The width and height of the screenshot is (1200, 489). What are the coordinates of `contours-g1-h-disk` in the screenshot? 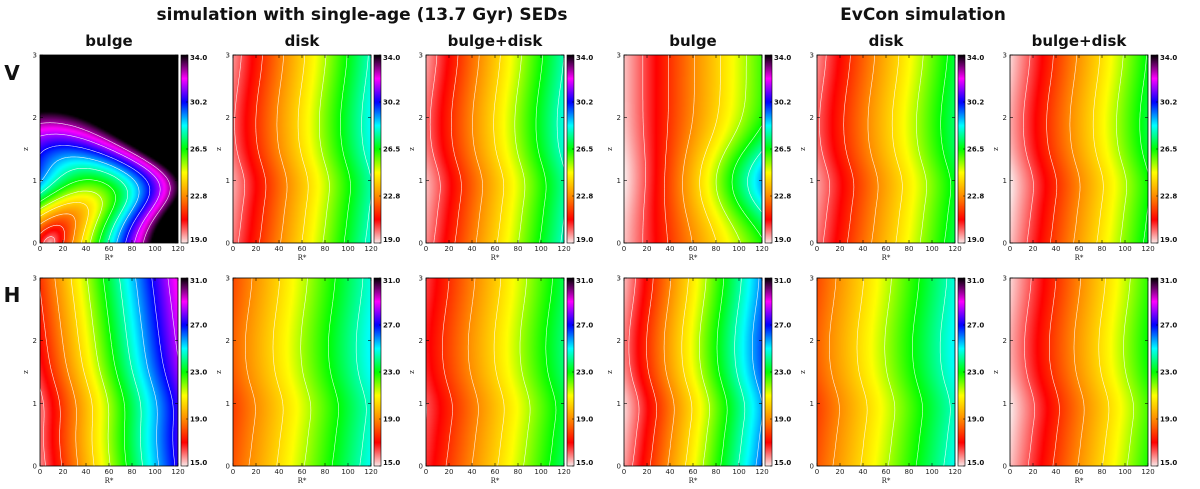 It's located at (890, 372).